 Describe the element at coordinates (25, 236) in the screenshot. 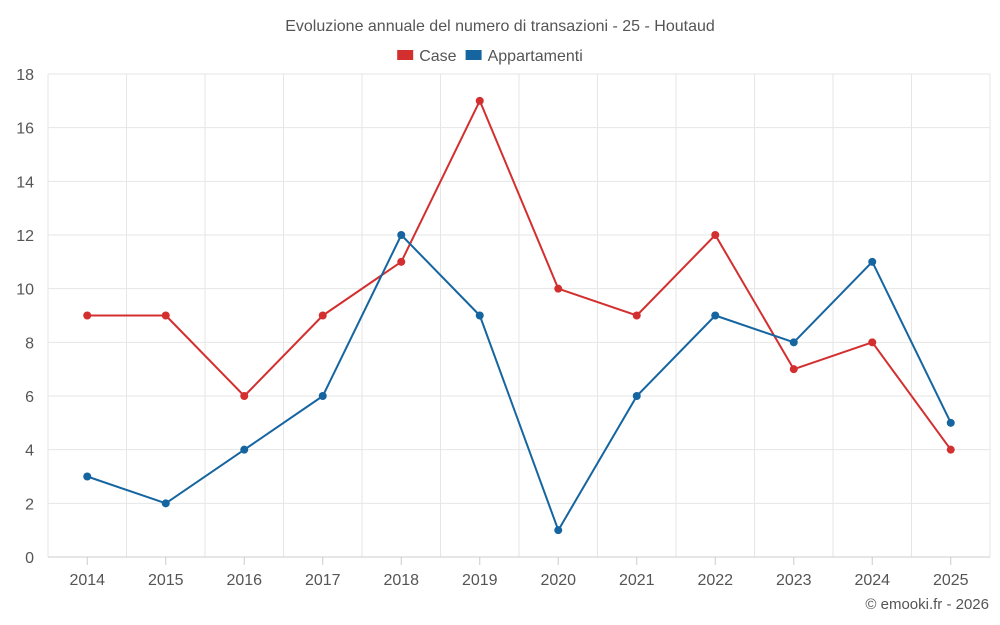

I see `y-tick-label: 12` at that location.